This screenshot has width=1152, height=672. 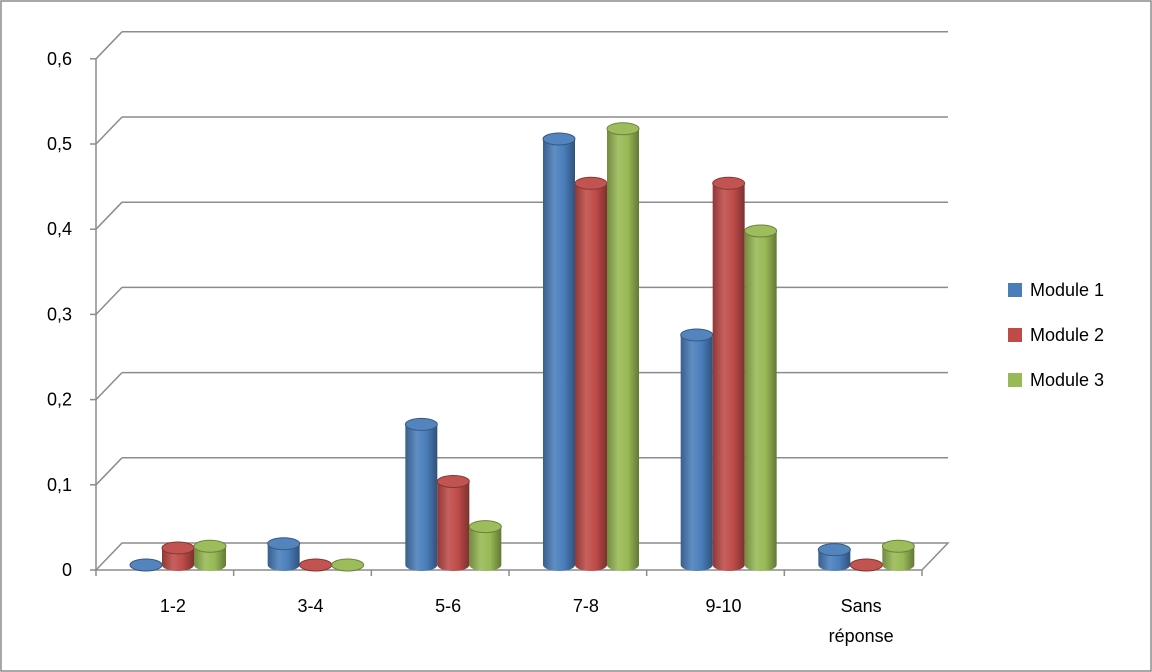 I want to click on y-tick-label: 0,4, so click(x=59, y=229).